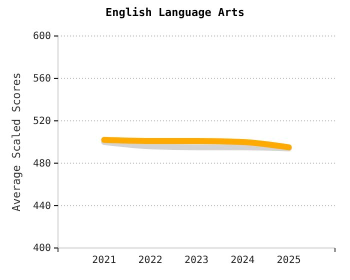  I want to click on x-tick-label: 2023, so click(196, 260).